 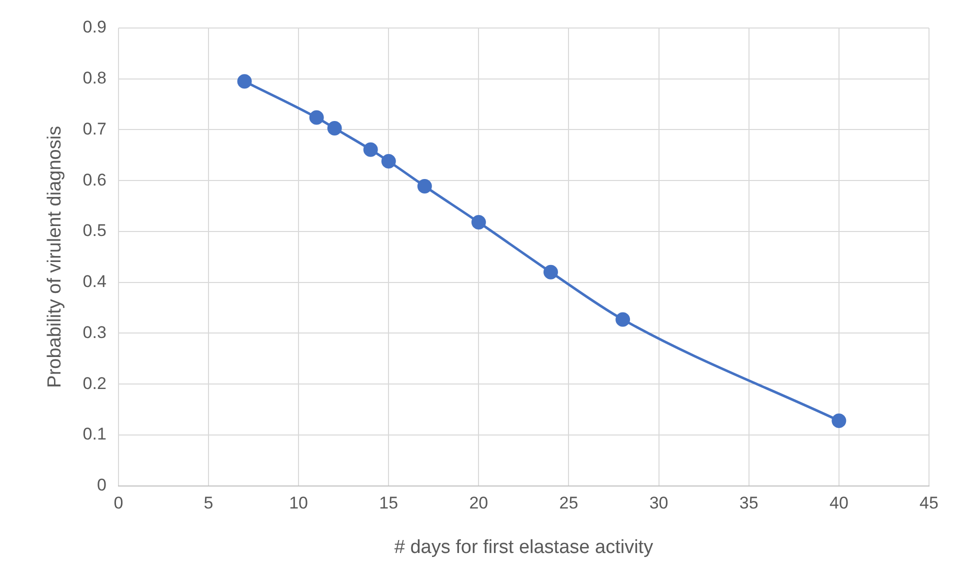 What do you see at coordinates (94, 27) in the screenshot?
I see `y-tick-label: 0.9` at bounding box center [94, 27].